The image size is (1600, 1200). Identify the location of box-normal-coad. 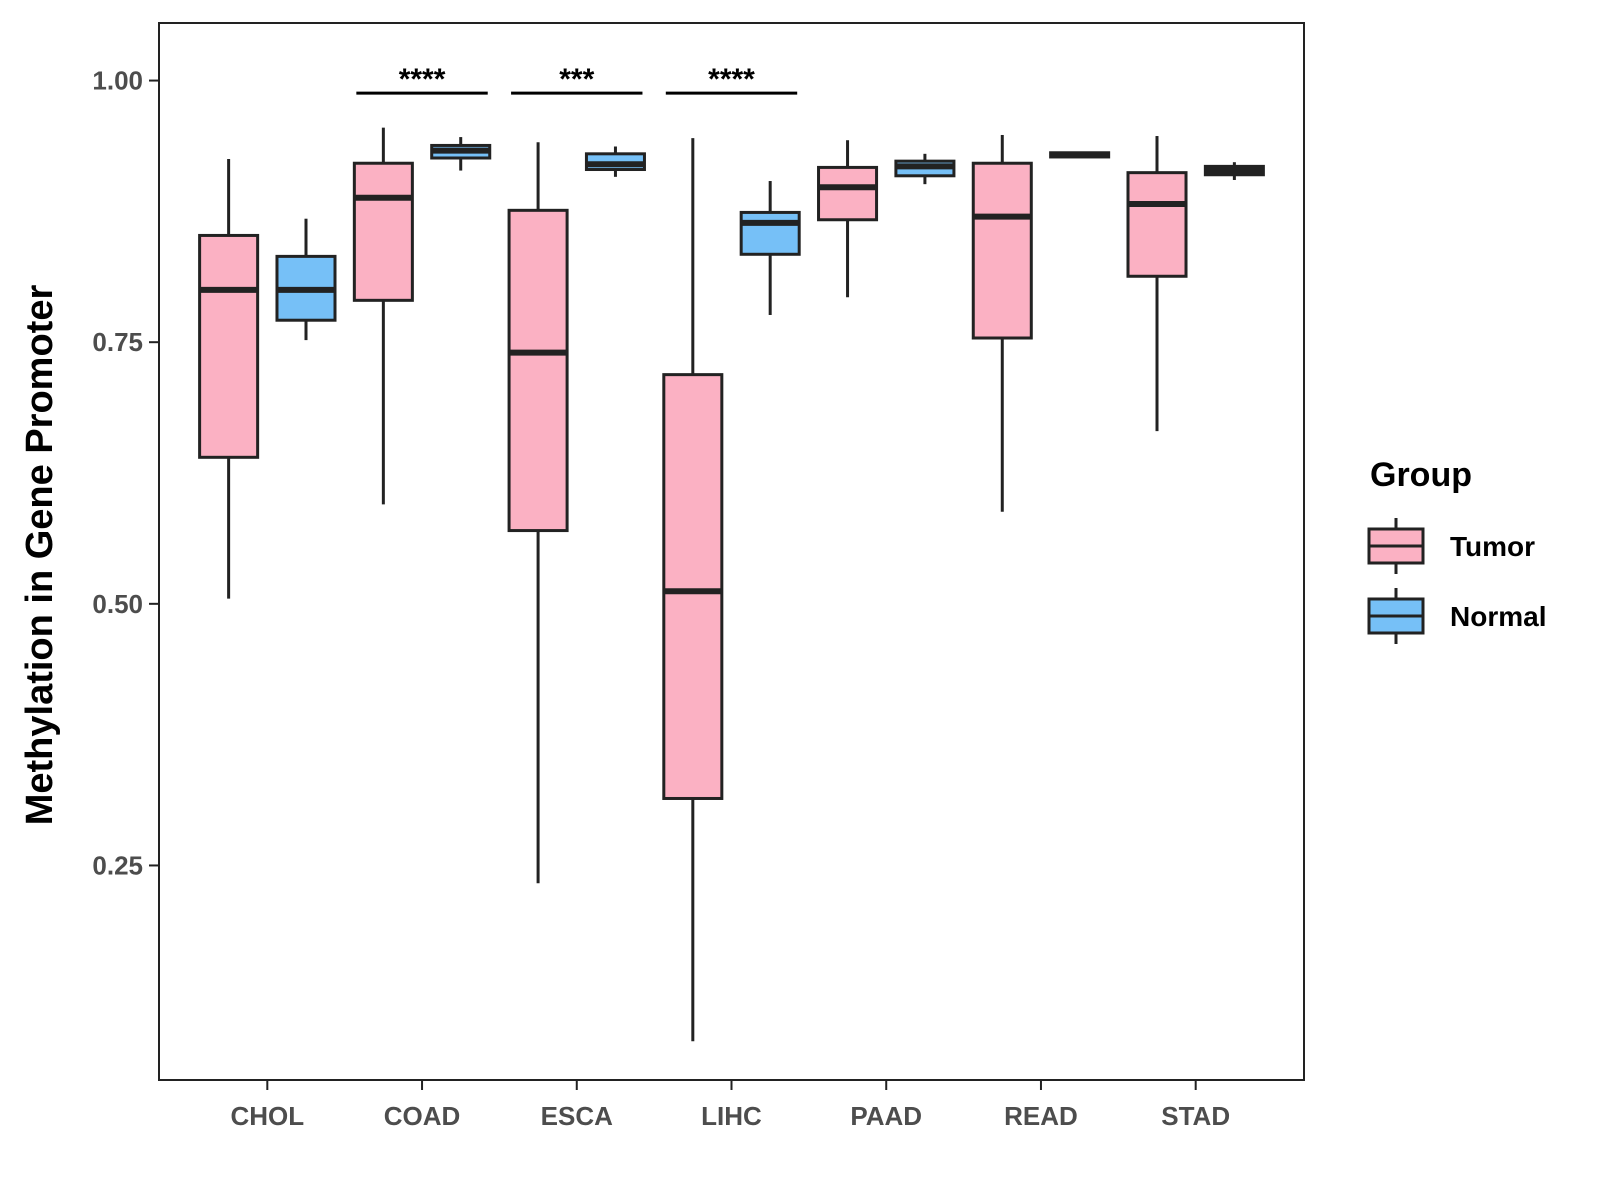
(461, 154).